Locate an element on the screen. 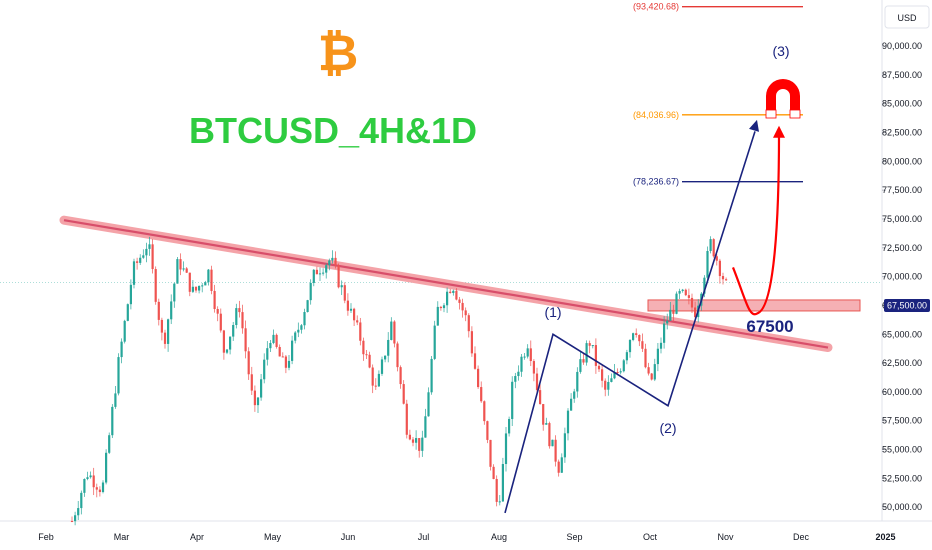 This screenshot has height=550, width=932. x-tick-label-10: Dec is located at coordinates (801, 537).